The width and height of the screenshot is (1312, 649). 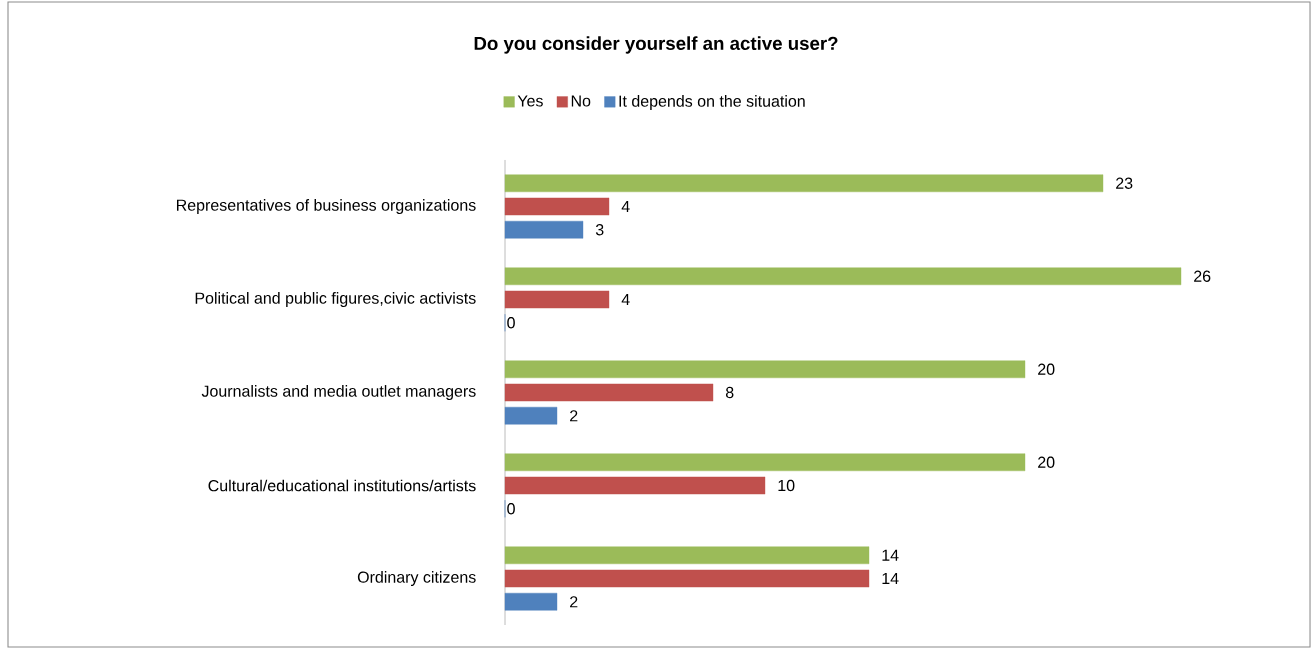 What do you see at coordinates (581, 101) in the screenshot?
I see `legend-label: No` at bounding box center [581, 101].